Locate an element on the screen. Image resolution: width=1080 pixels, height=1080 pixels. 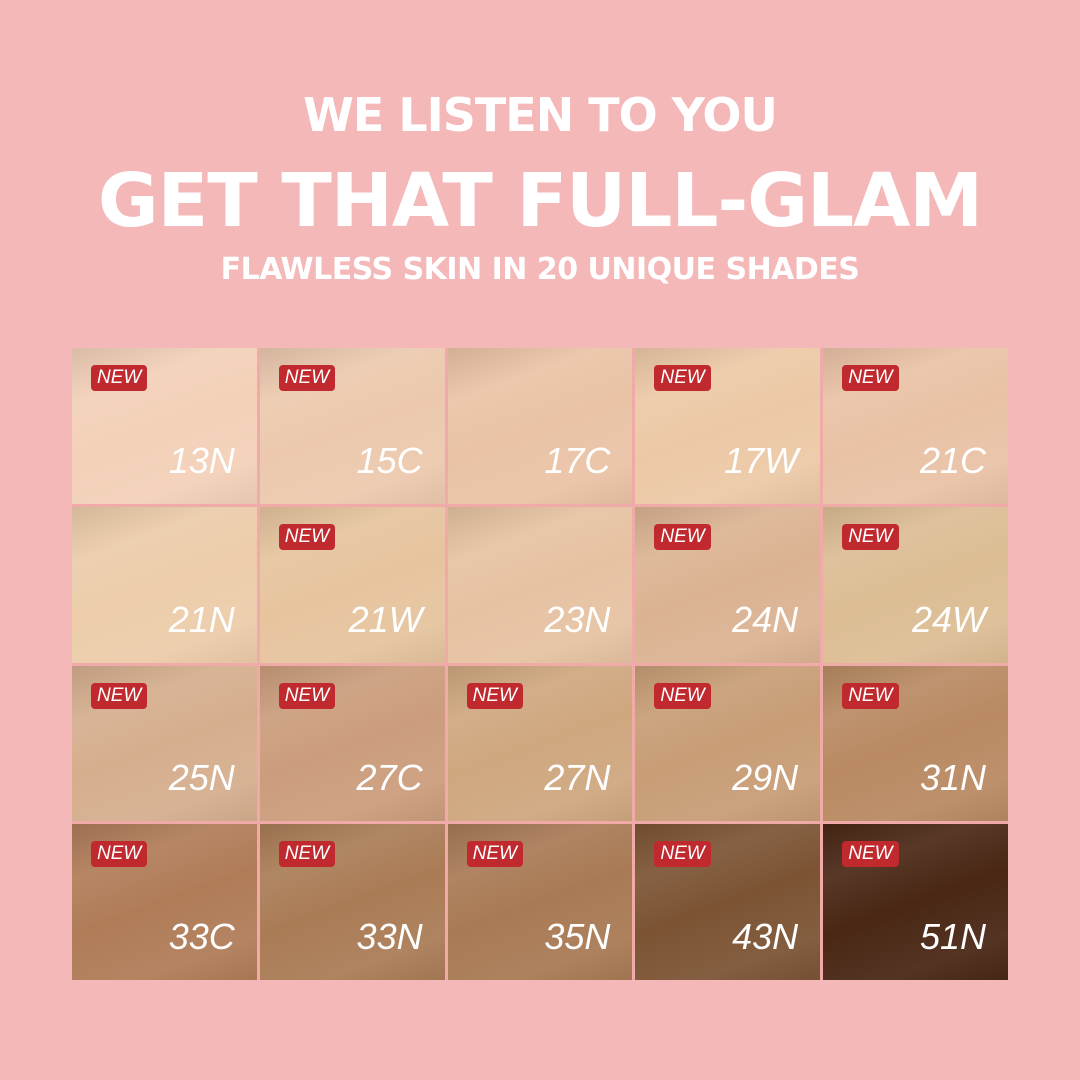
shade-swatch: NEW 35N is located at coordinates (540, 902).